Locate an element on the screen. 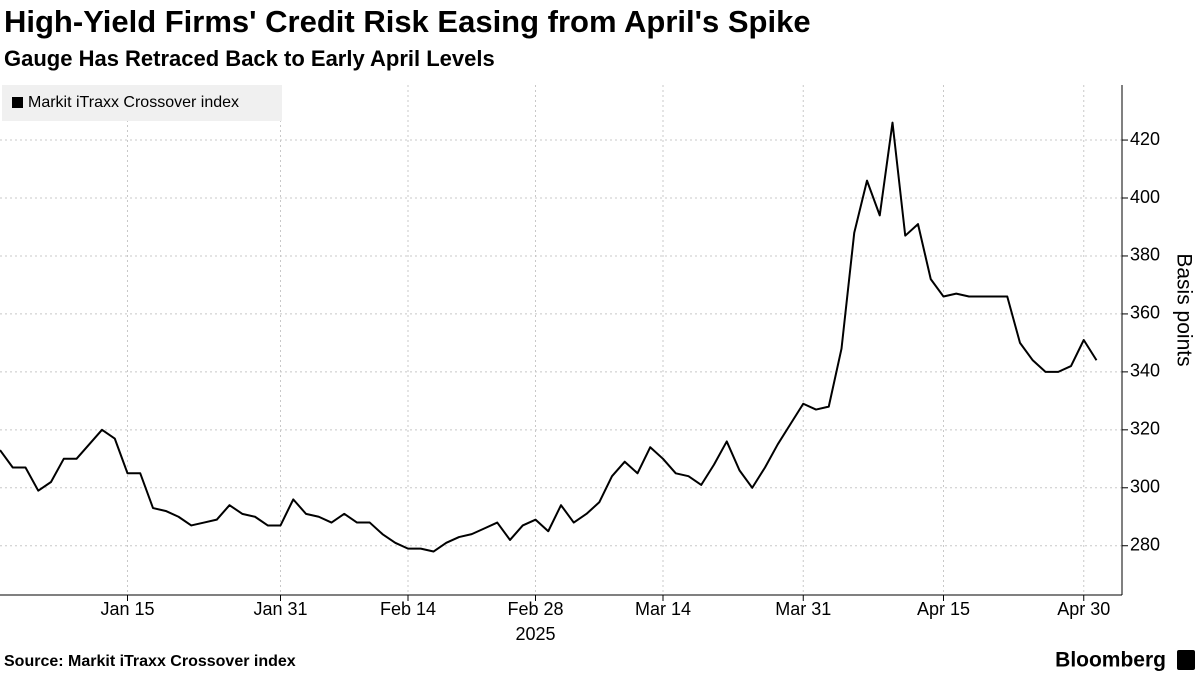 The width and height of the screenshot is (1200, 675). legend-box is located at coordinates (142, 103).